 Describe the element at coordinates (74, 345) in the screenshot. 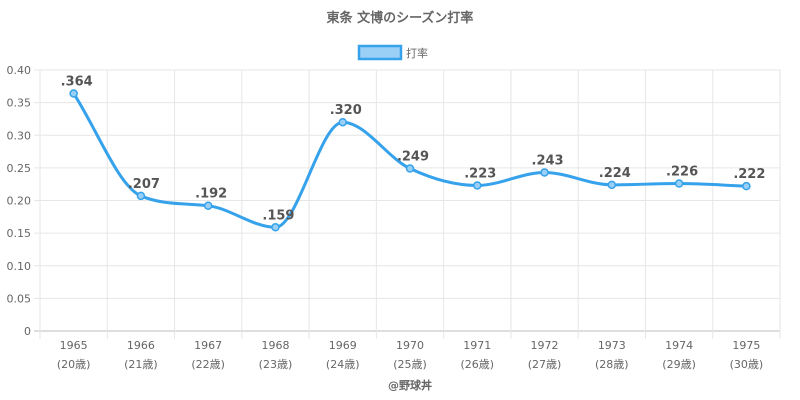

I see `x-tick-label: 1965` at that location.